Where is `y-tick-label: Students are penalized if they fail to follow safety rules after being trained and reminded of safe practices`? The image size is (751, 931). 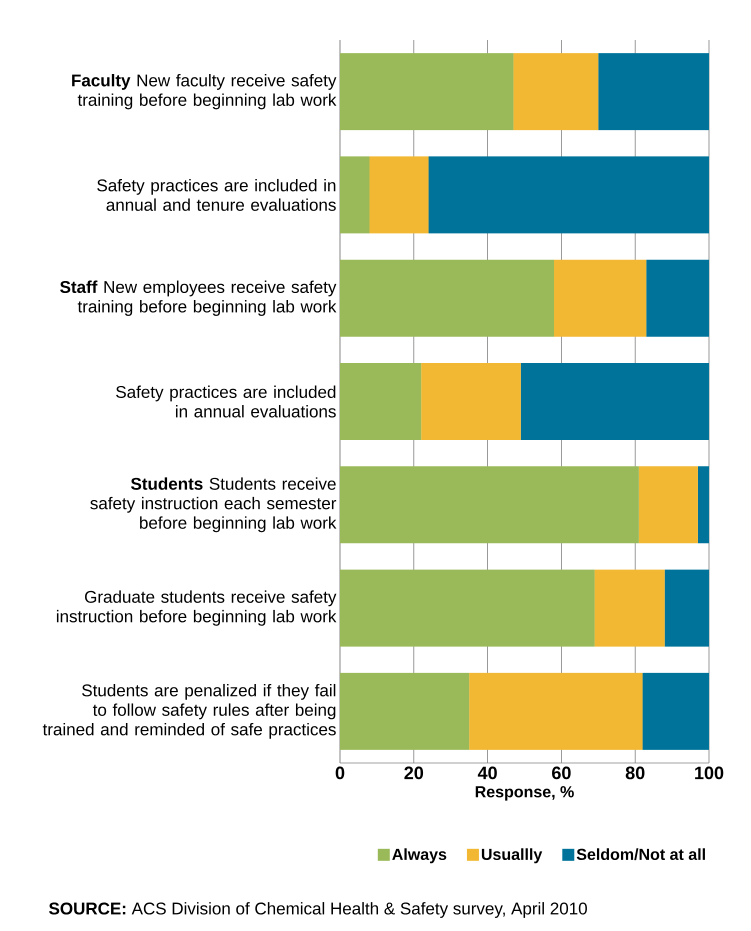
y-tick-label: Students are penalized if they fail to follow safety rules after being trained and reminded of safe practices is located at coordinates (189, 711).